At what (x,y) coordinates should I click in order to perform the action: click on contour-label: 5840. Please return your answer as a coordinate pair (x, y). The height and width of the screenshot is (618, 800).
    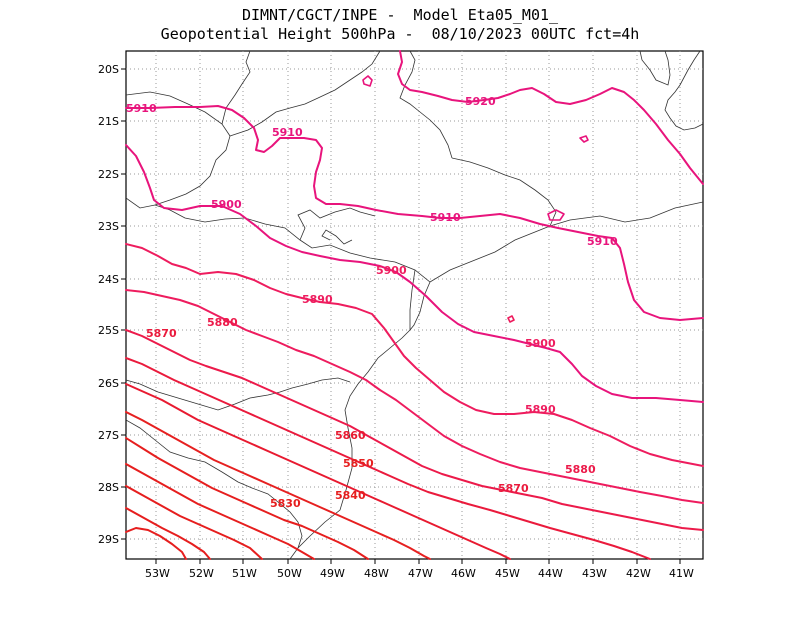
    Looking at the image, I should click on (350, 495).